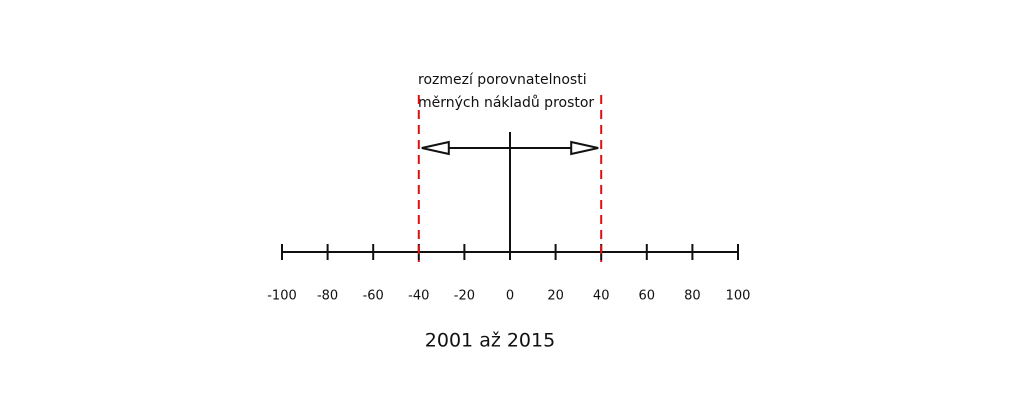 The image size is (1024, 404). What do you see at coordinates (373, 296) in the screenshot?
I see `tick-label: -60` at bounding box center [373, 296].